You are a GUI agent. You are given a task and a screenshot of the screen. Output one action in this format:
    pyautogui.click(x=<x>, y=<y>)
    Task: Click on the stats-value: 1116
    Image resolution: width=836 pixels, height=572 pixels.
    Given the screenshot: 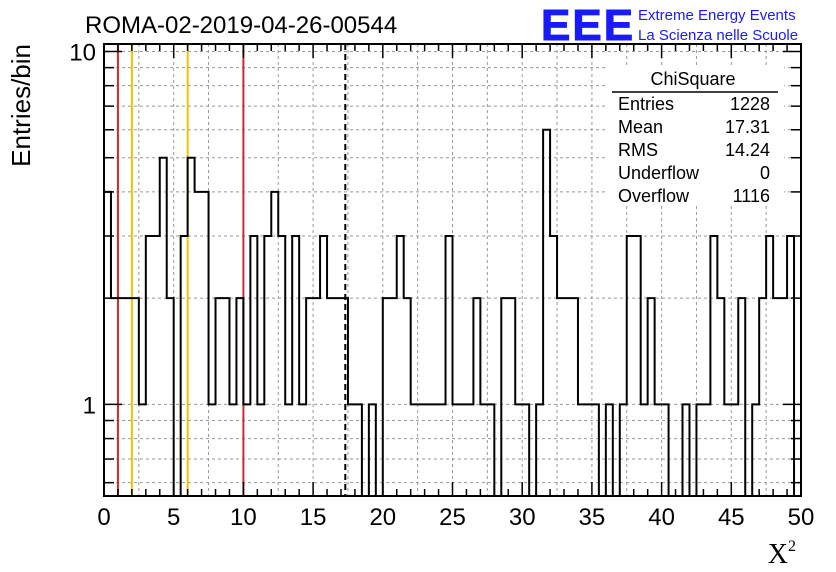 What is the action you would take?
    pyautogui.click(x=751, y=196)
    